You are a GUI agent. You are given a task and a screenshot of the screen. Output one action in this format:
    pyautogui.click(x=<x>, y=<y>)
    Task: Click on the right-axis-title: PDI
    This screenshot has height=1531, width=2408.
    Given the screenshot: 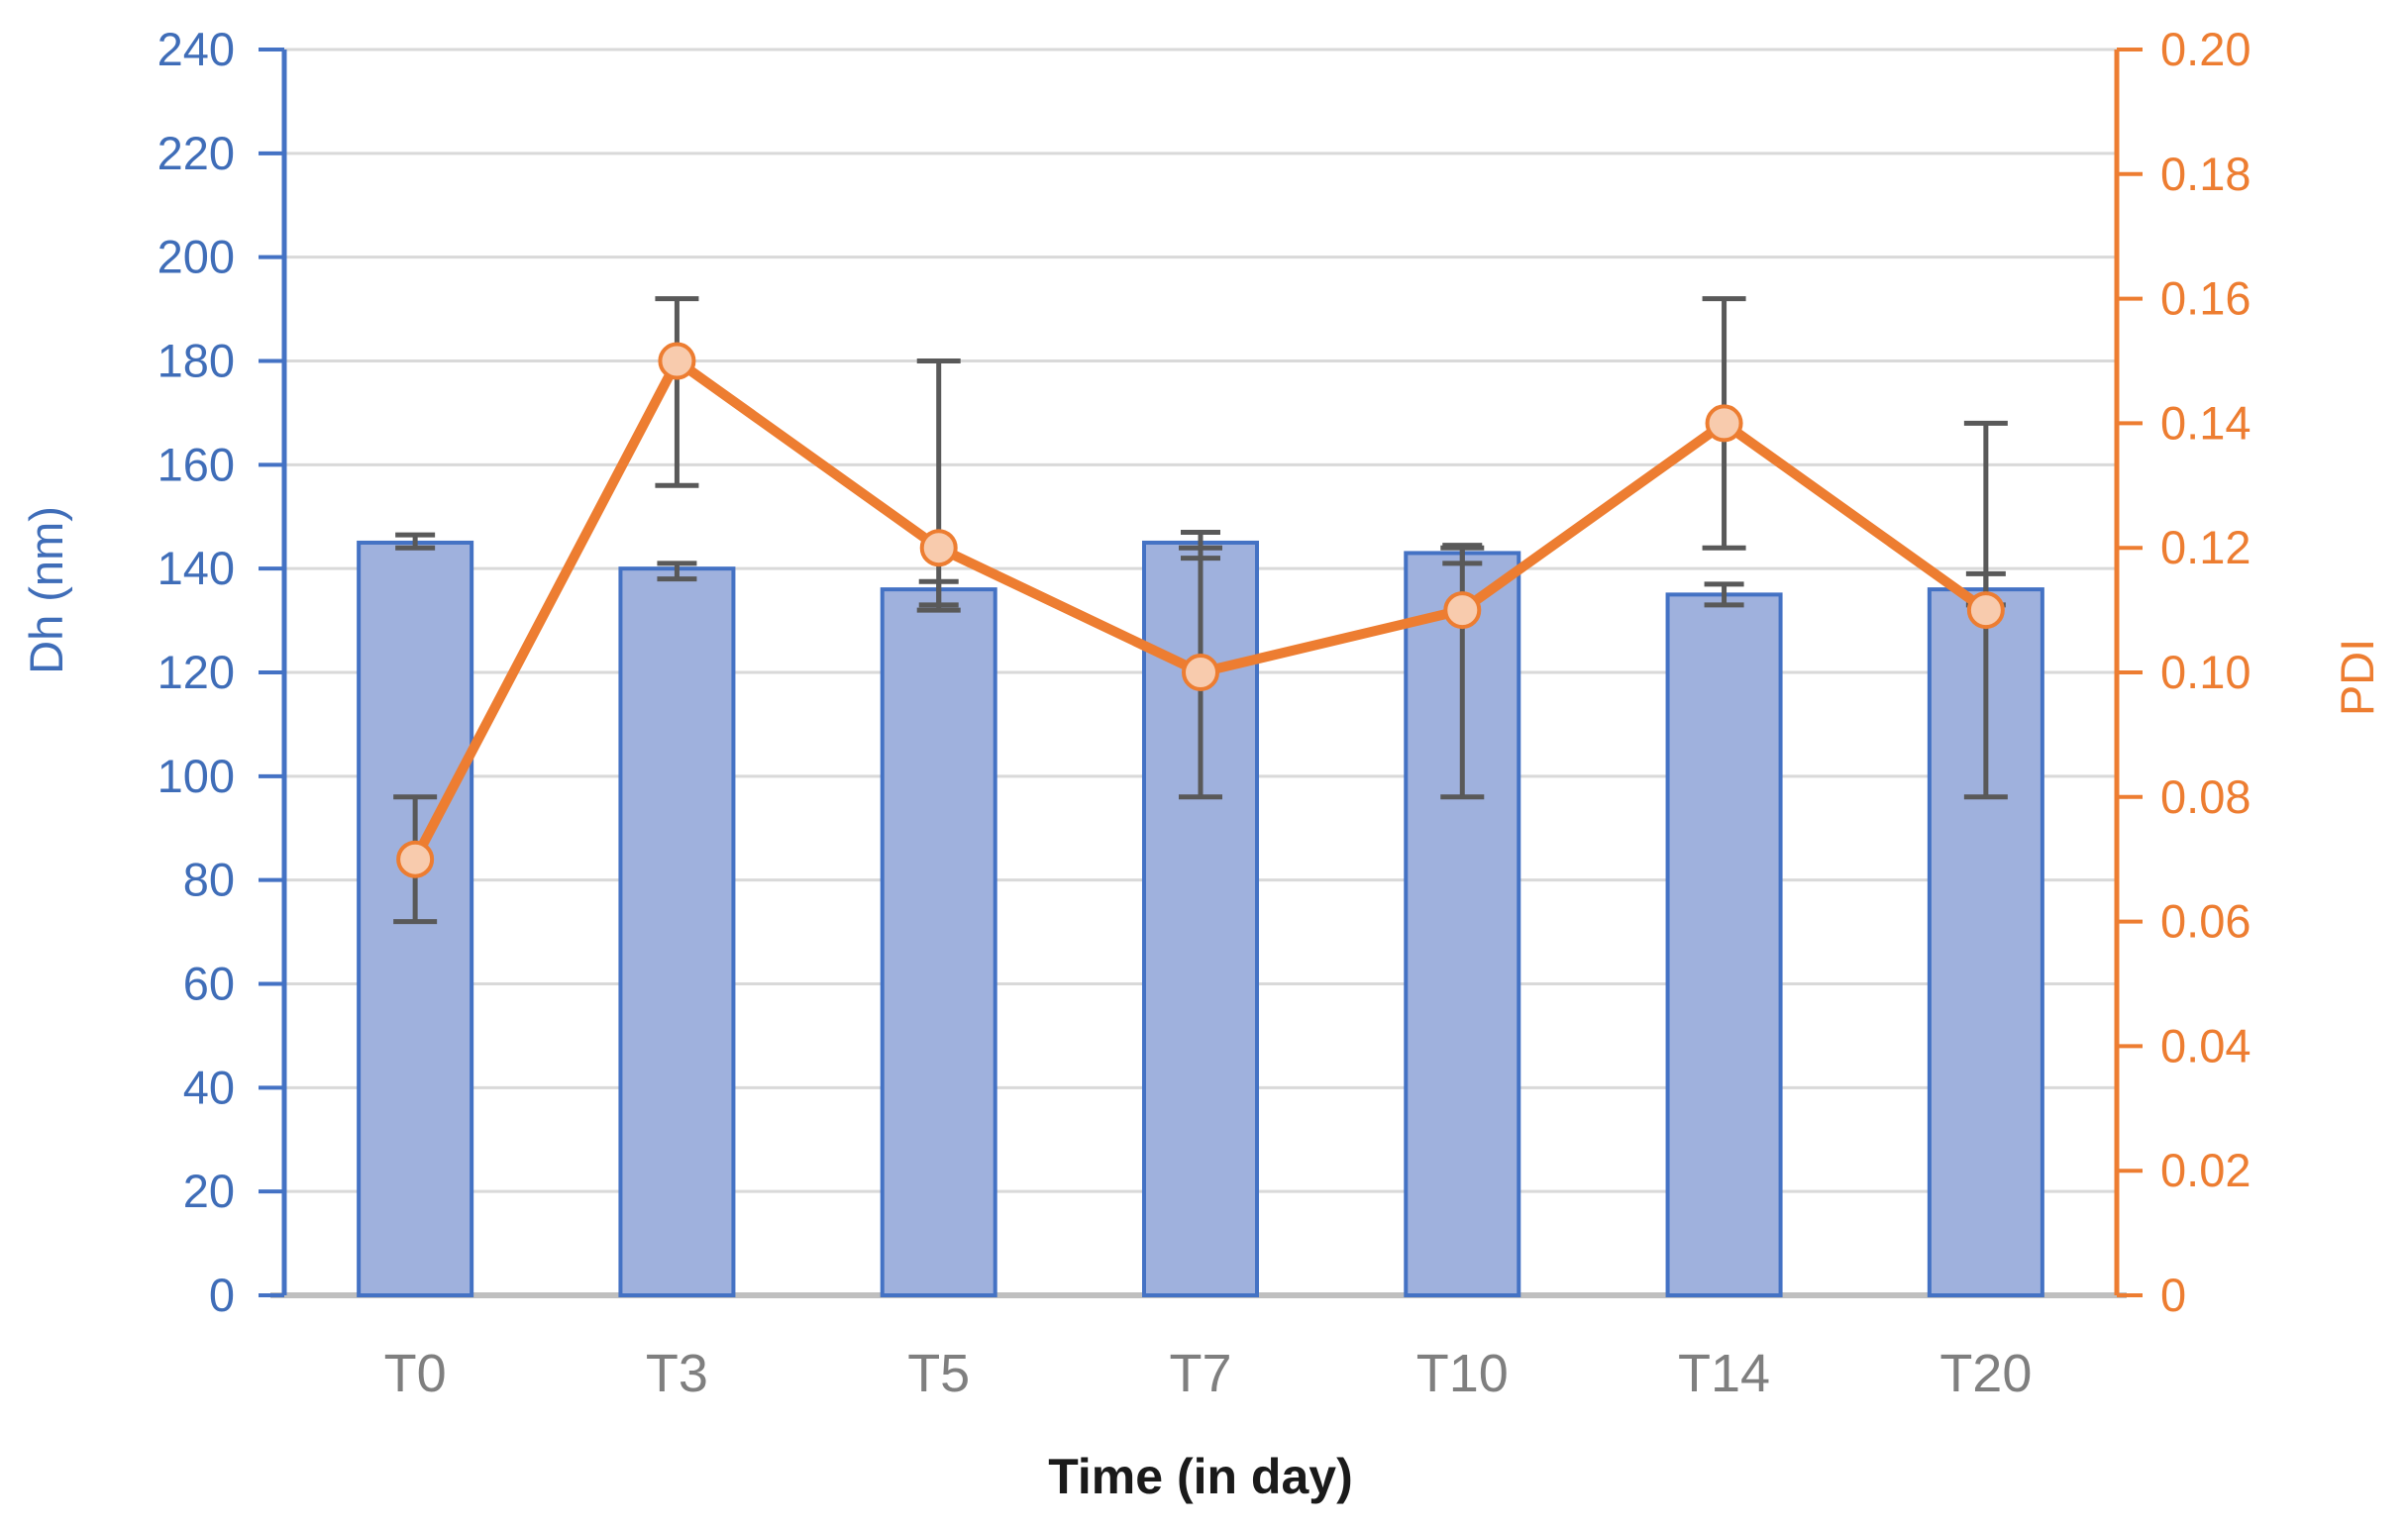 What is the action you would take?
    pyautogui.click(x=2357, y=677)
    